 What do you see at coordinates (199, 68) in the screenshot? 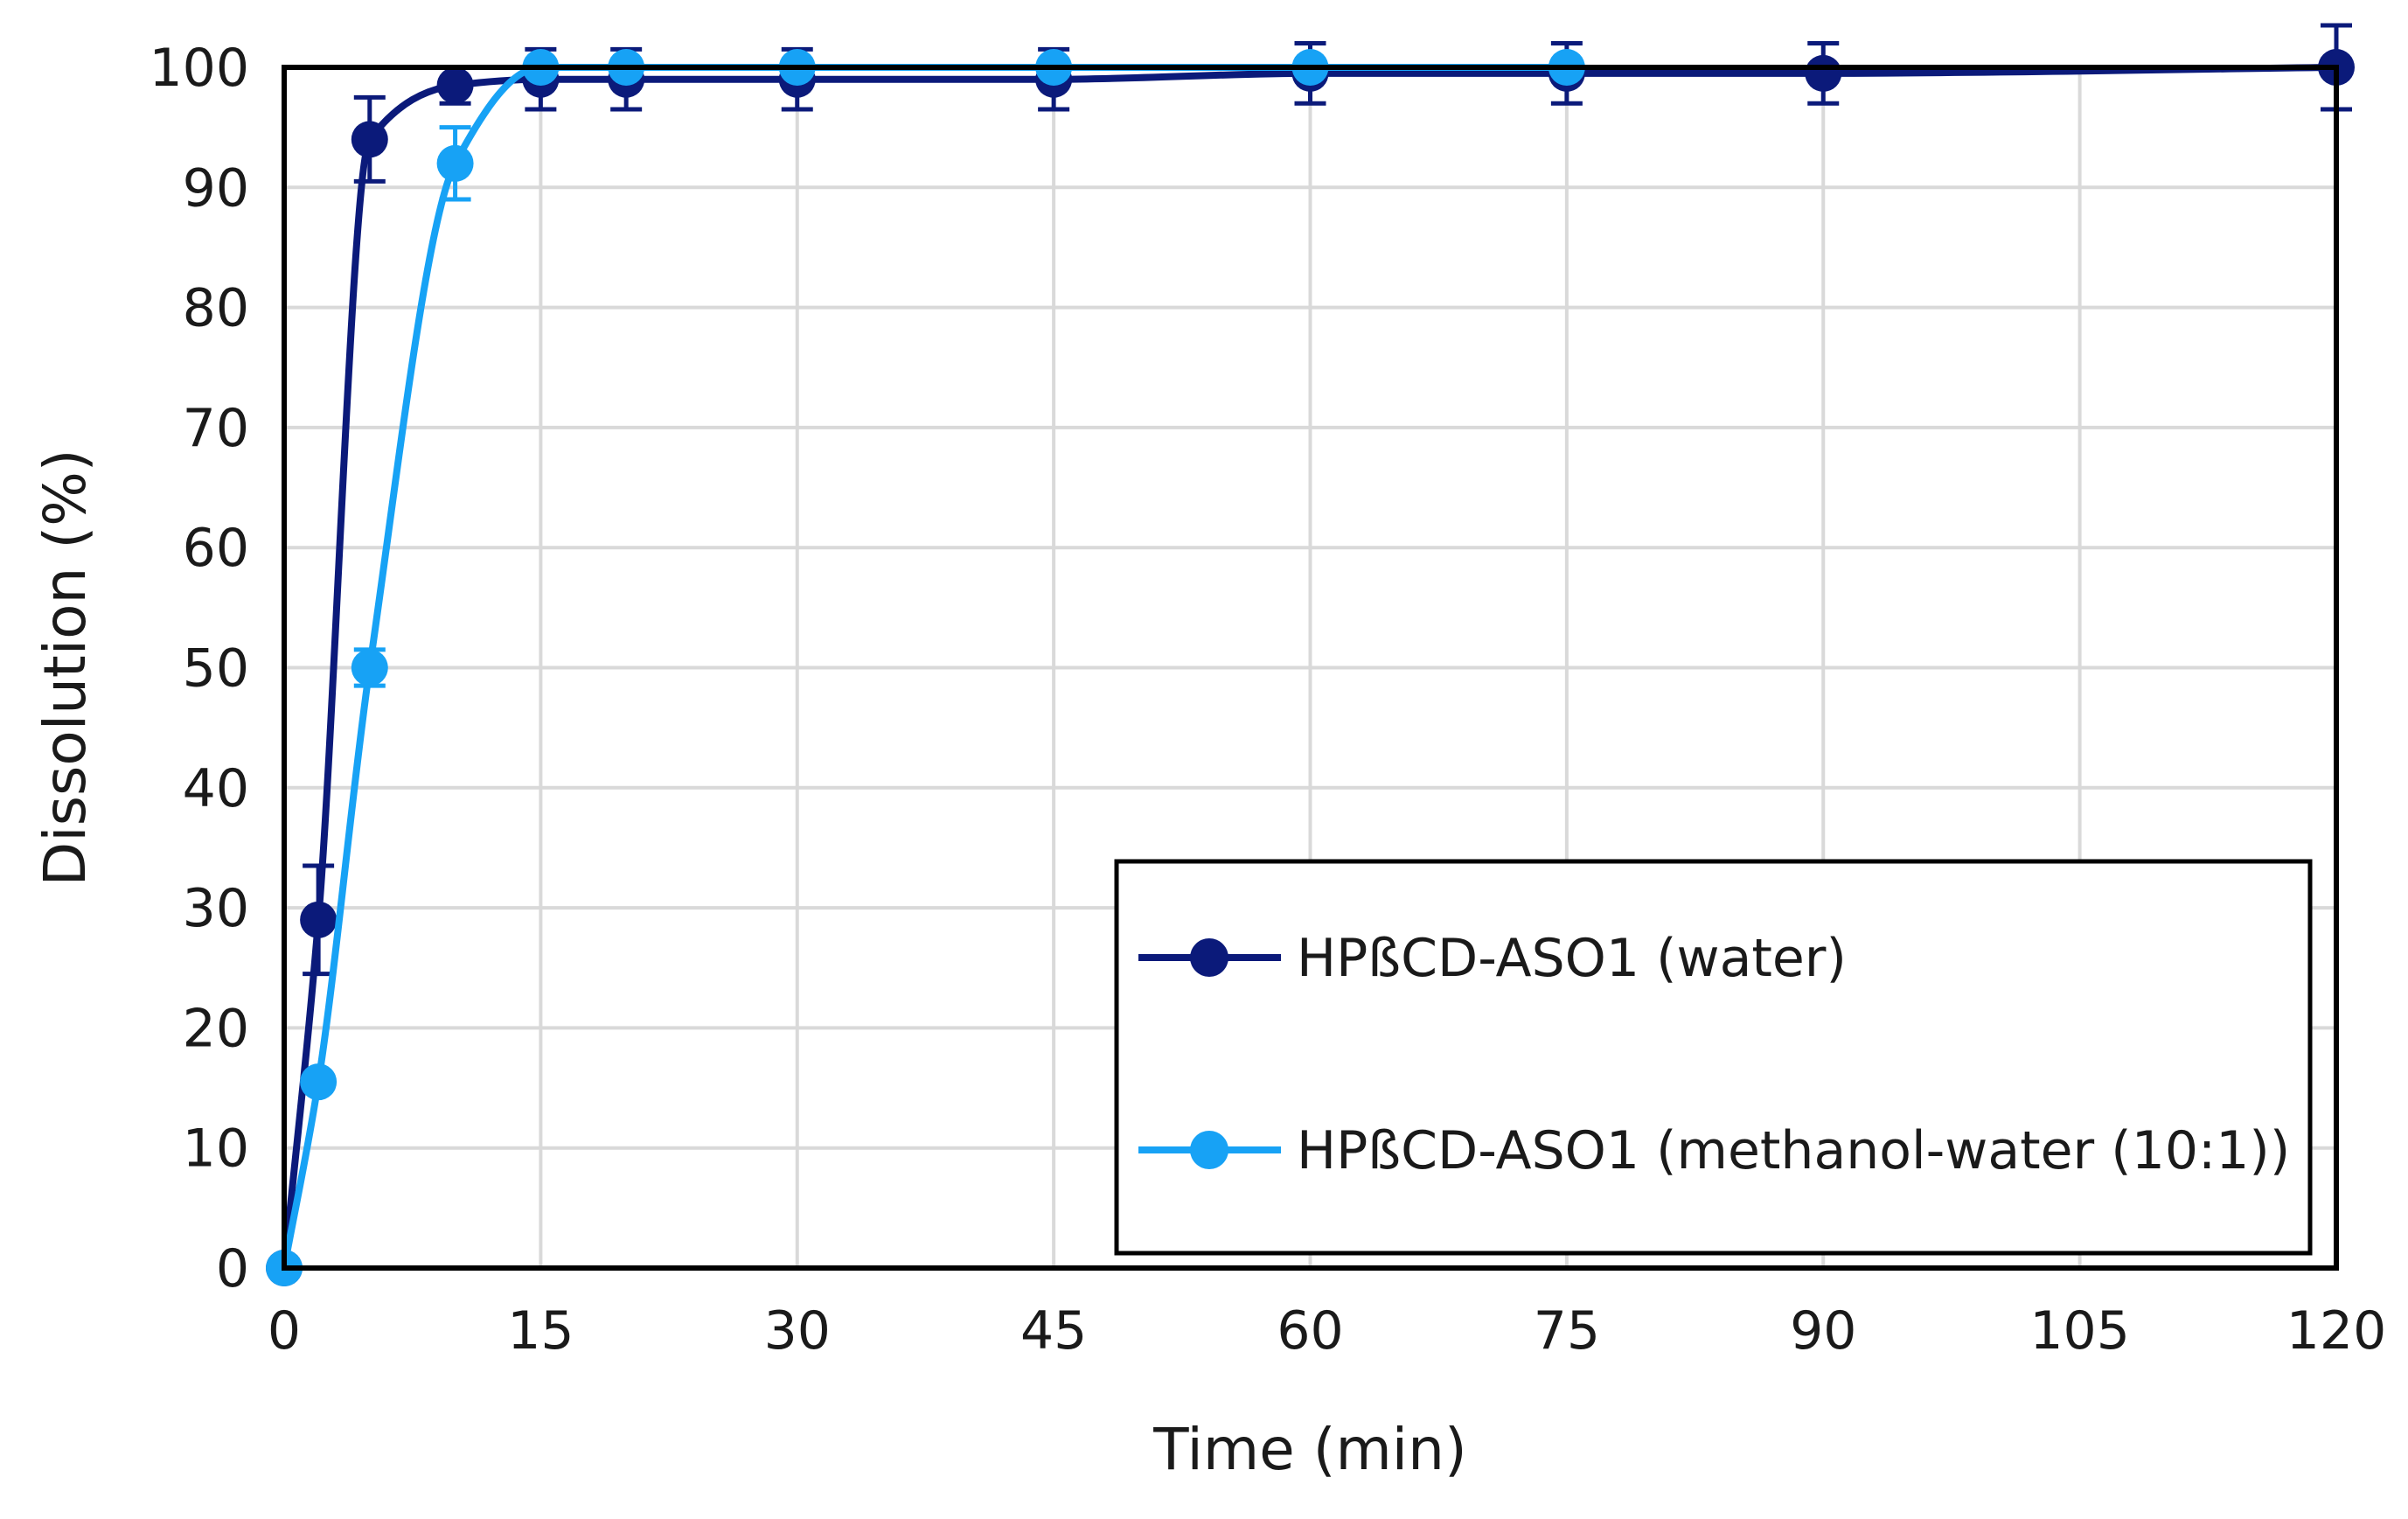
I see `y-tick-label: 100` at bounding box center [199, 68].